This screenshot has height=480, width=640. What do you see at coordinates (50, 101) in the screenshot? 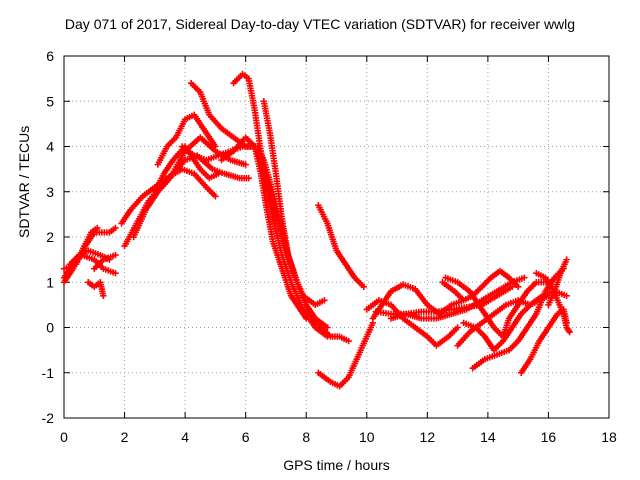
I see `y-tick-label: 5` at bounding box center [50, 101].